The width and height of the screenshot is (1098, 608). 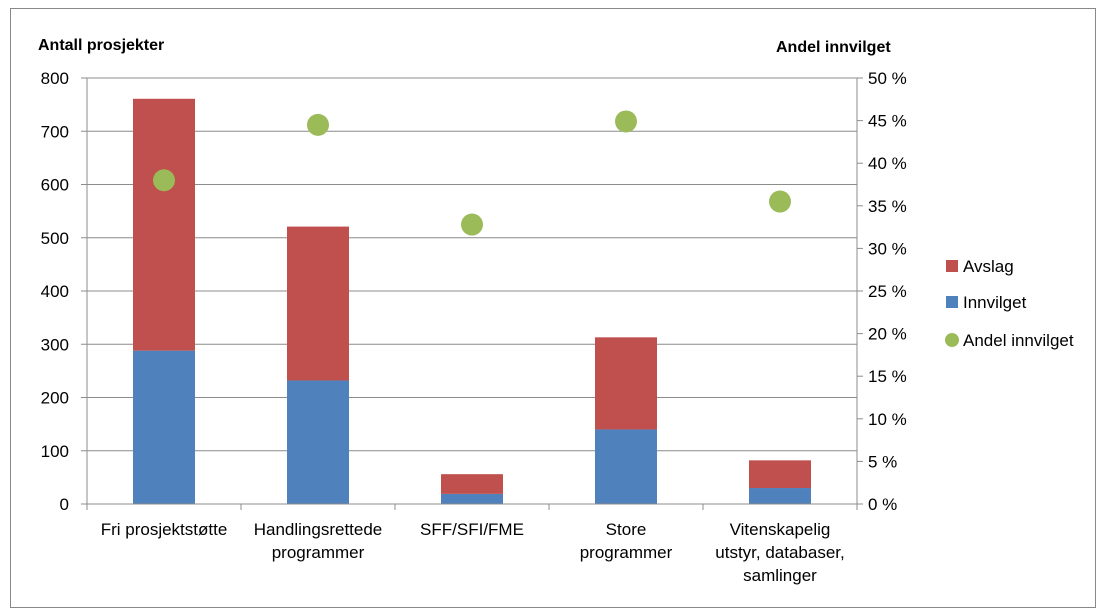 What do you see at coordinates (55, 344) in the screenshot?
I see `y-tick-label: 300` at bounding box center [55, 344].